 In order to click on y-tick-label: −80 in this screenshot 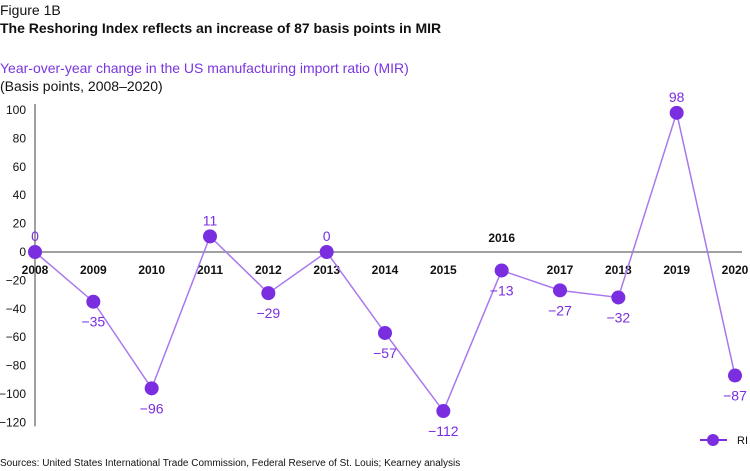, I will do `click(16, 366)`.